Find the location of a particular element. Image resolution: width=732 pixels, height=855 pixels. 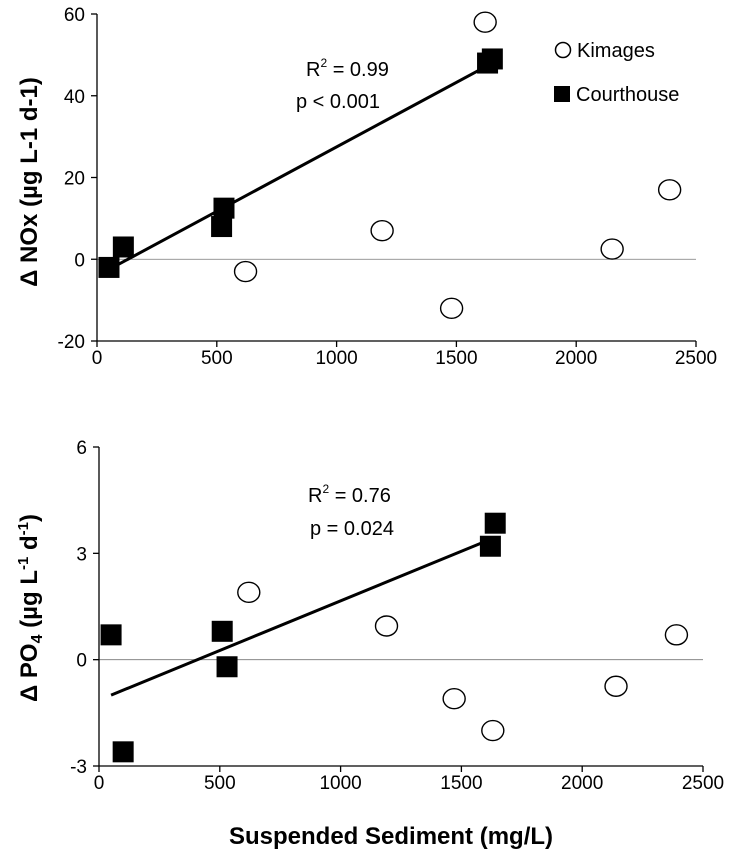

x-axis-label: Suspended Sediment (mg/L) is located at coordinates (391, 836).